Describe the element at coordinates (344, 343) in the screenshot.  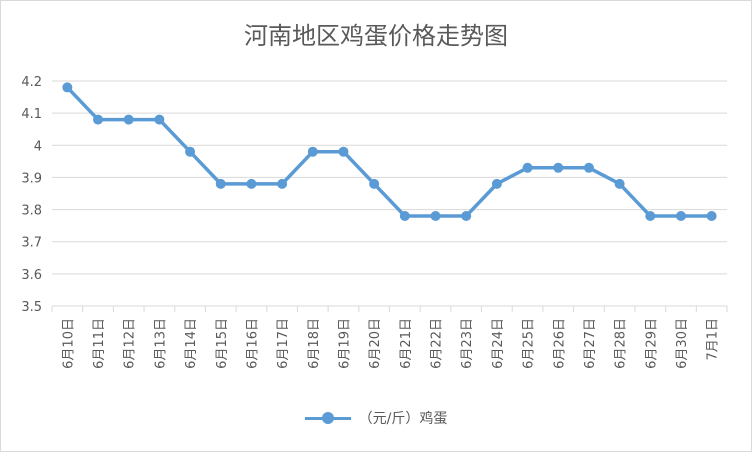
I see `x-tick-label: 6月19日` at that location.